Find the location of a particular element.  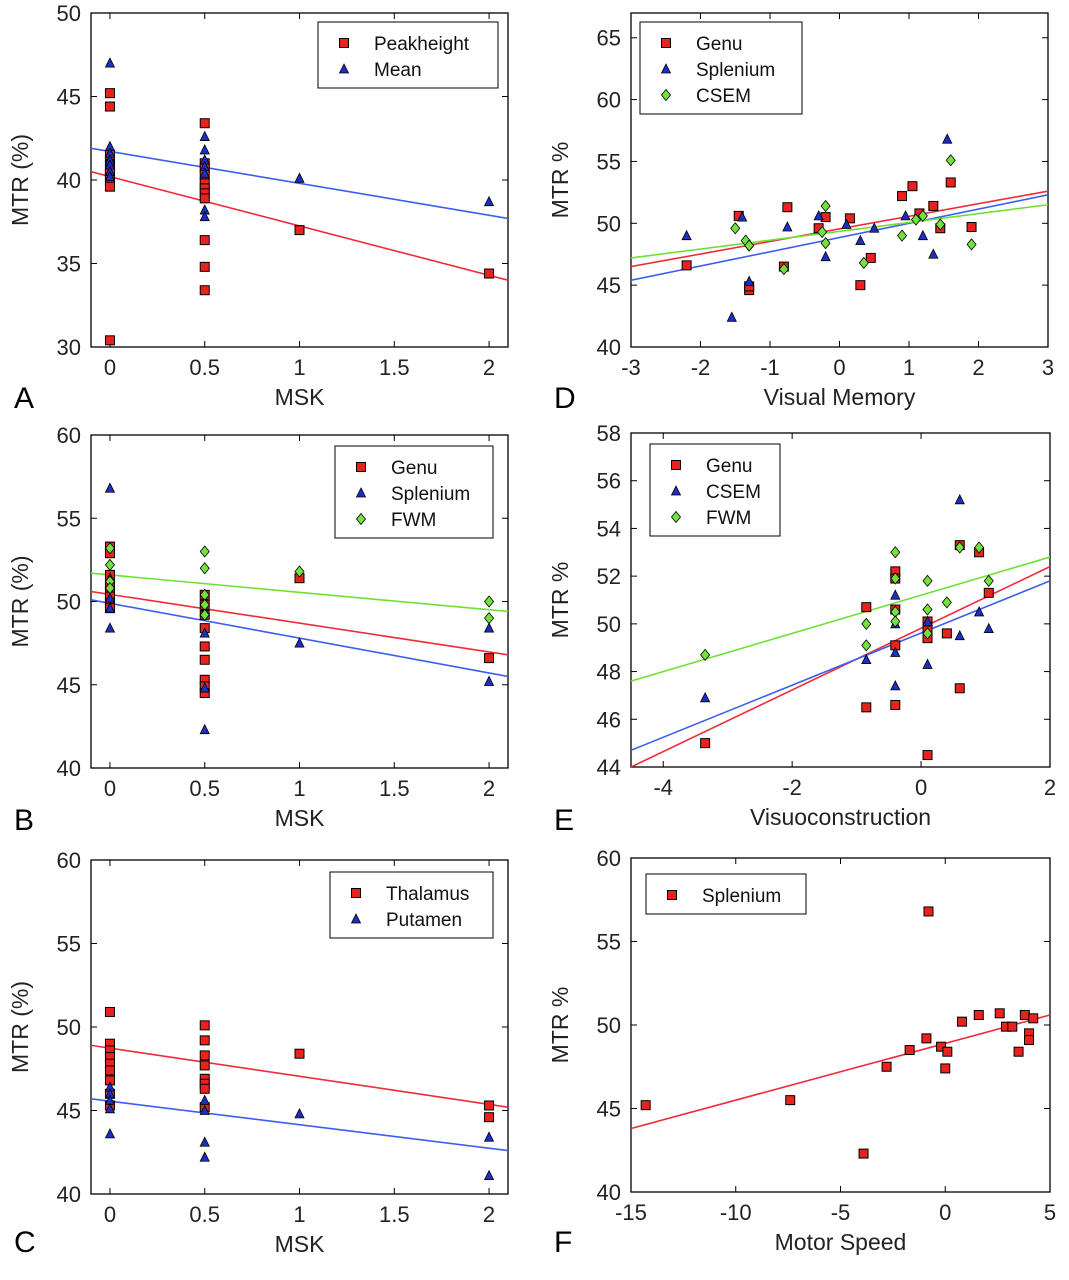

y-tick-label: 50 is located at coordinates (609, 624).